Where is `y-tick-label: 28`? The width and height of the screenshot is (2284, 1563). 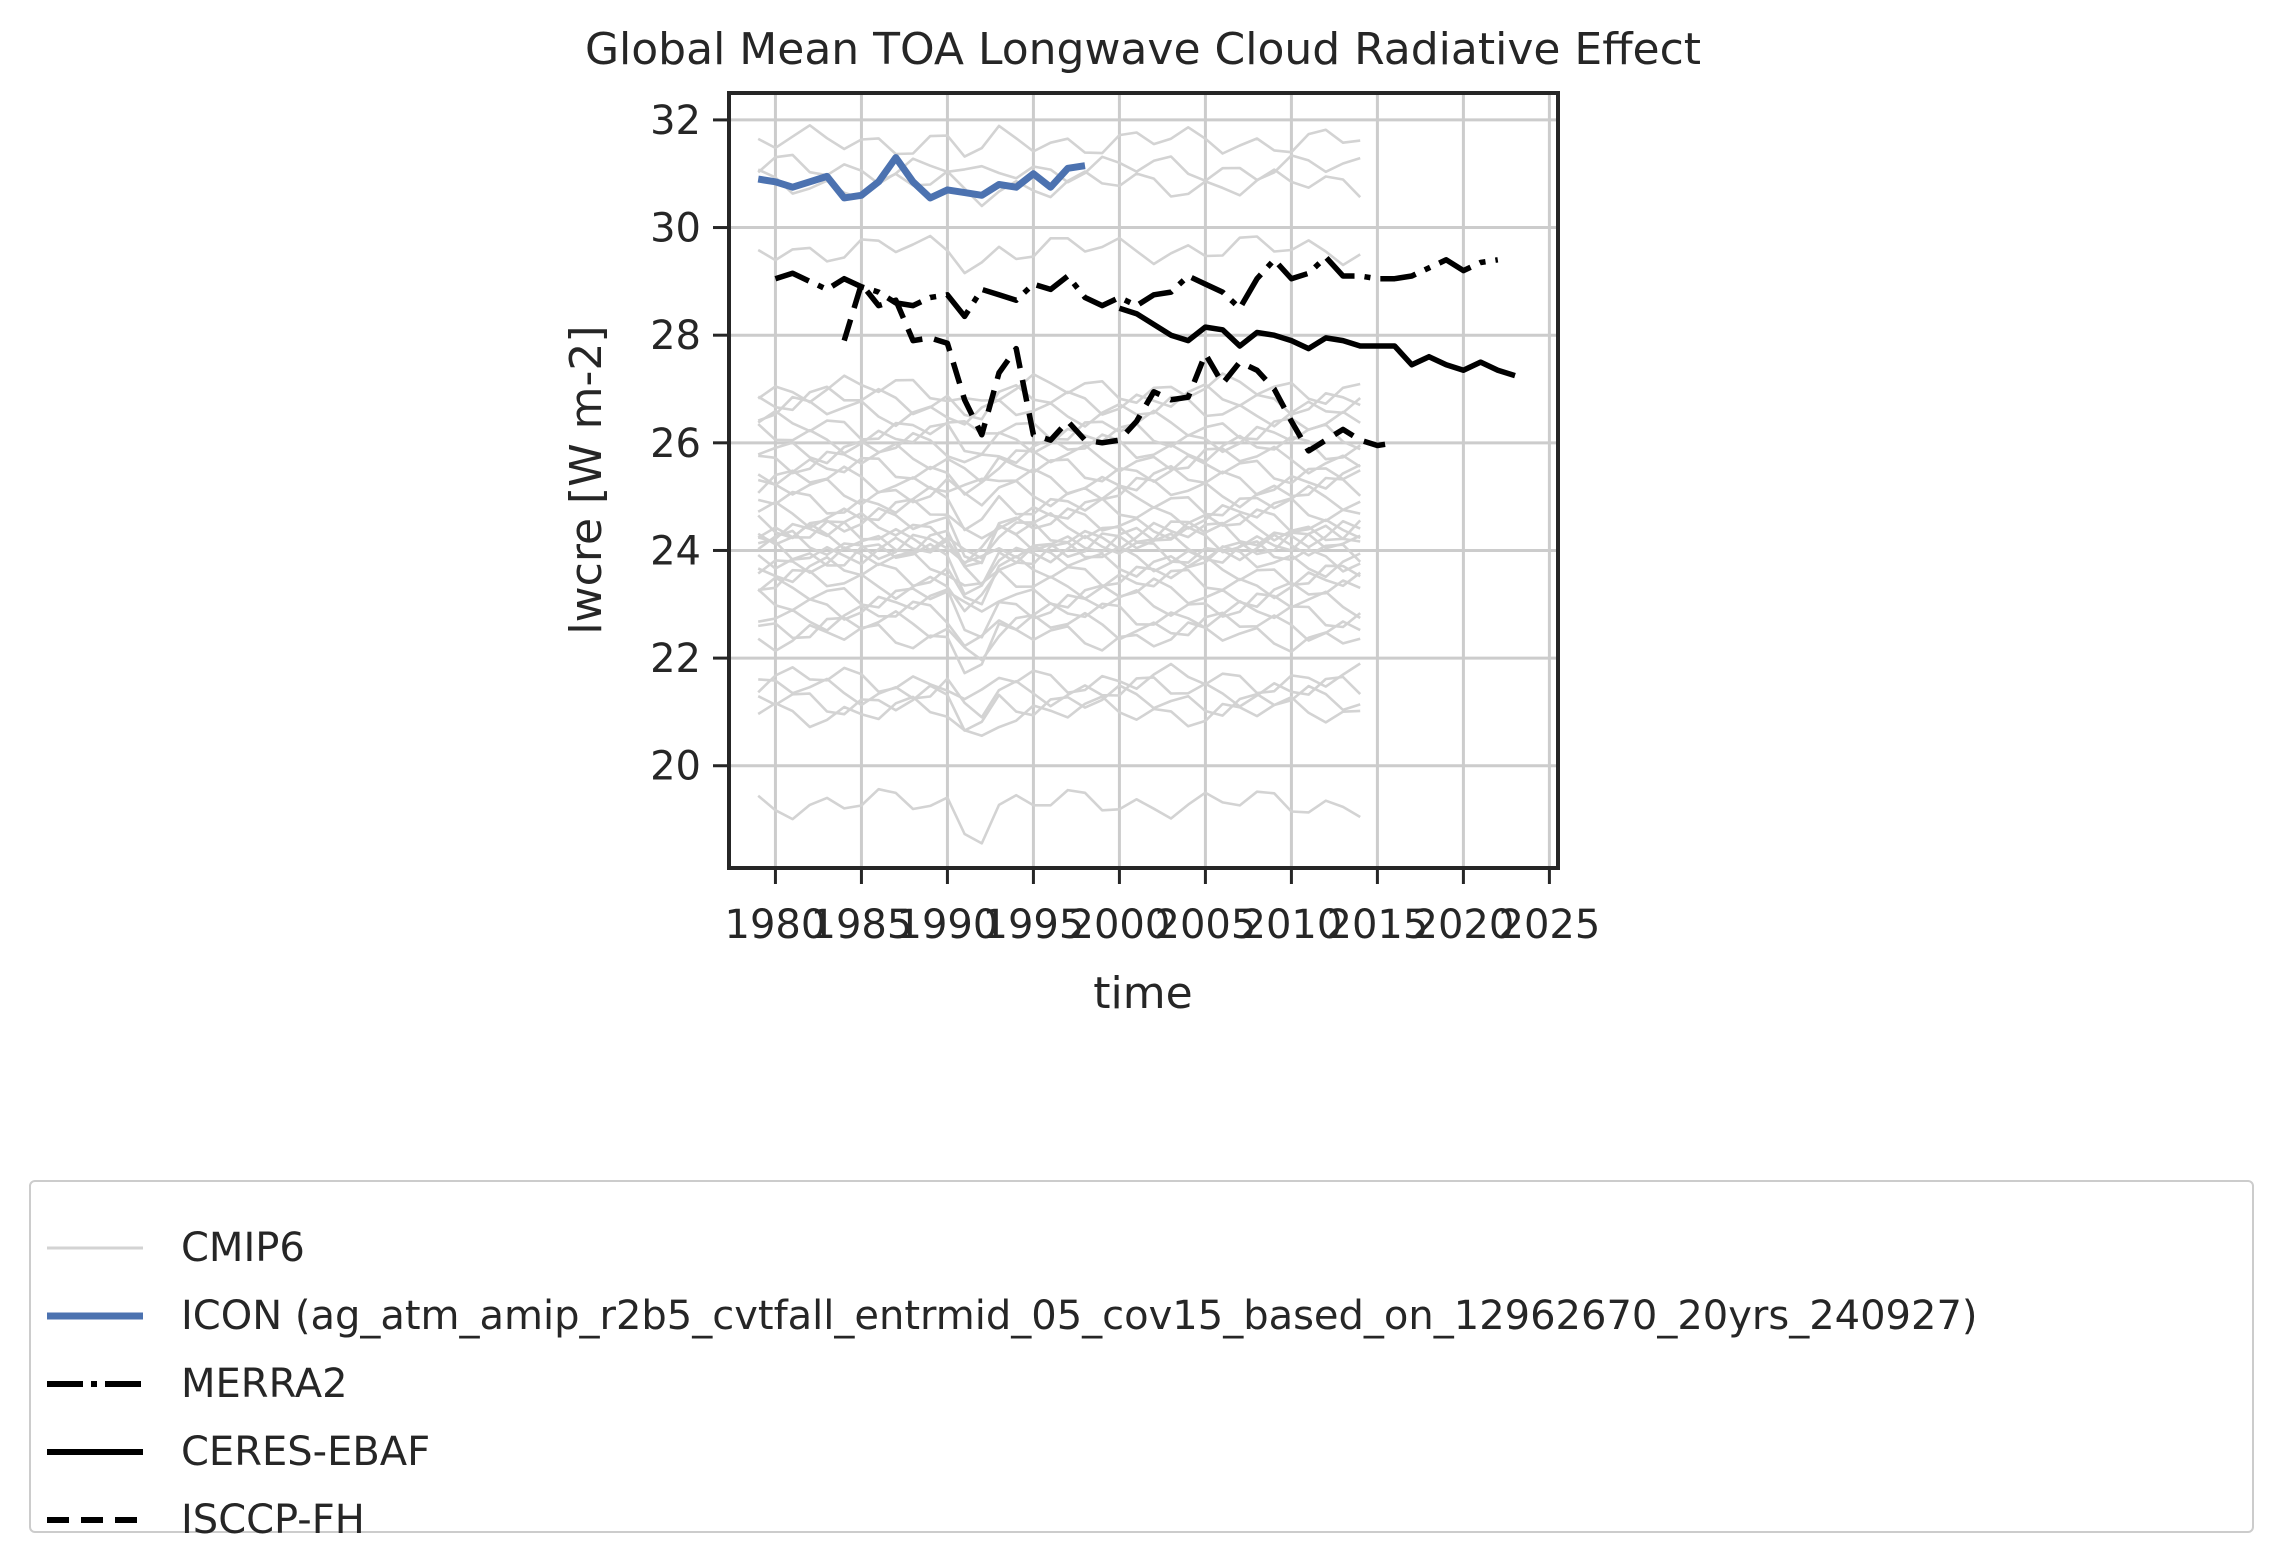 y-tick-label: 28 is located at coordinates (675, 336).